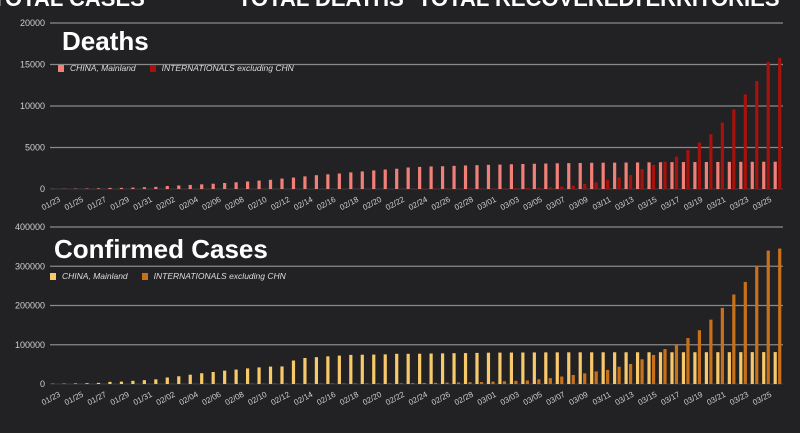 The image size is (800, 433). I want to click on tab-total-deaths: TOTAL DEATHS, so click(321, 6).